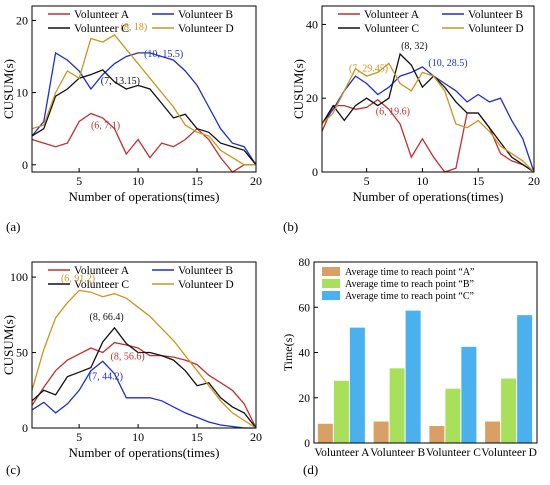  What do you see at coordinates (13, 226) in the screenshot?
I see `panel-label: (a)` at bounding box center [13, 226].